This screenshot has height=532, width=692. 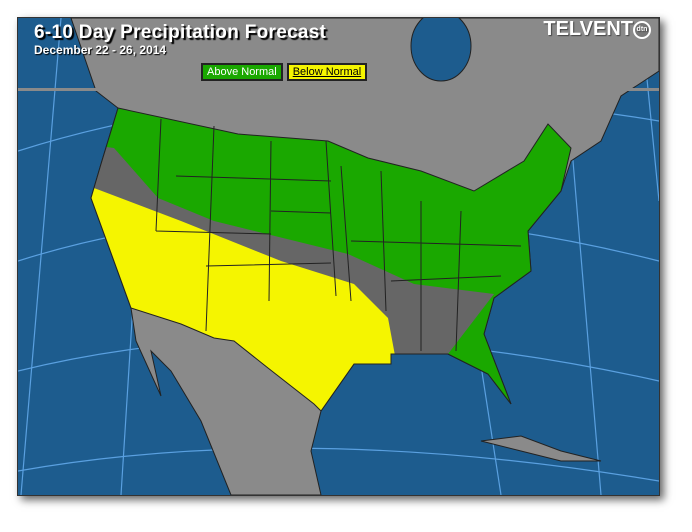 What do you see at coordinates (100, 50) in the screenshot?
I see `date-range: December 22 - 26, 2014` at bounding box center [100, 50].